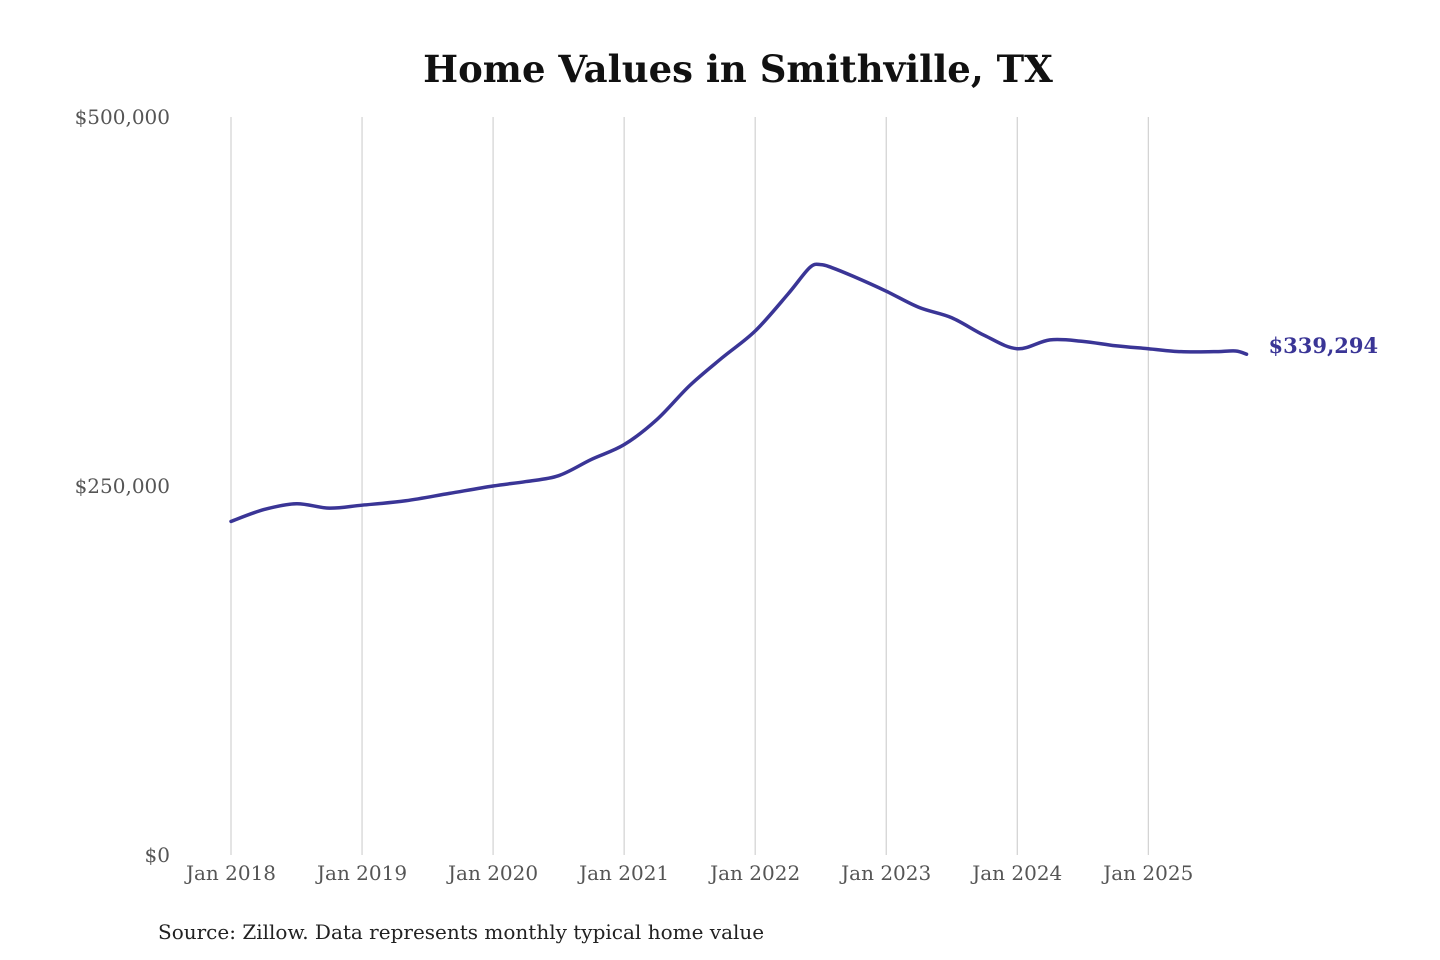 The height and width of the screenshot is (960, 1440). What do you see at coordinates (157, 855) in the screenshot?
I see `y-tick-label: $0` at bounding box center [157, 855].